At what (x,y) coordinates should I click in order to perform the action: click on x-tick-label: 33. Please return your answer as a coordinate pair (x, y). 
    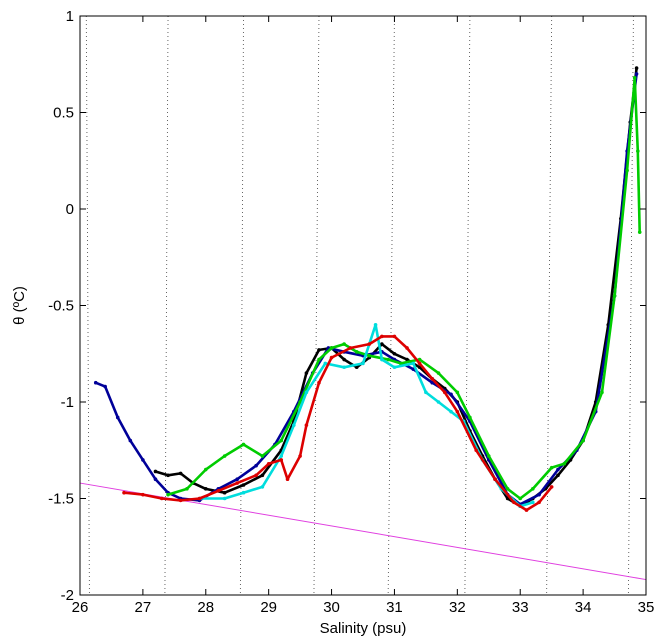
    Looking at the image, I should click on (520, 607).